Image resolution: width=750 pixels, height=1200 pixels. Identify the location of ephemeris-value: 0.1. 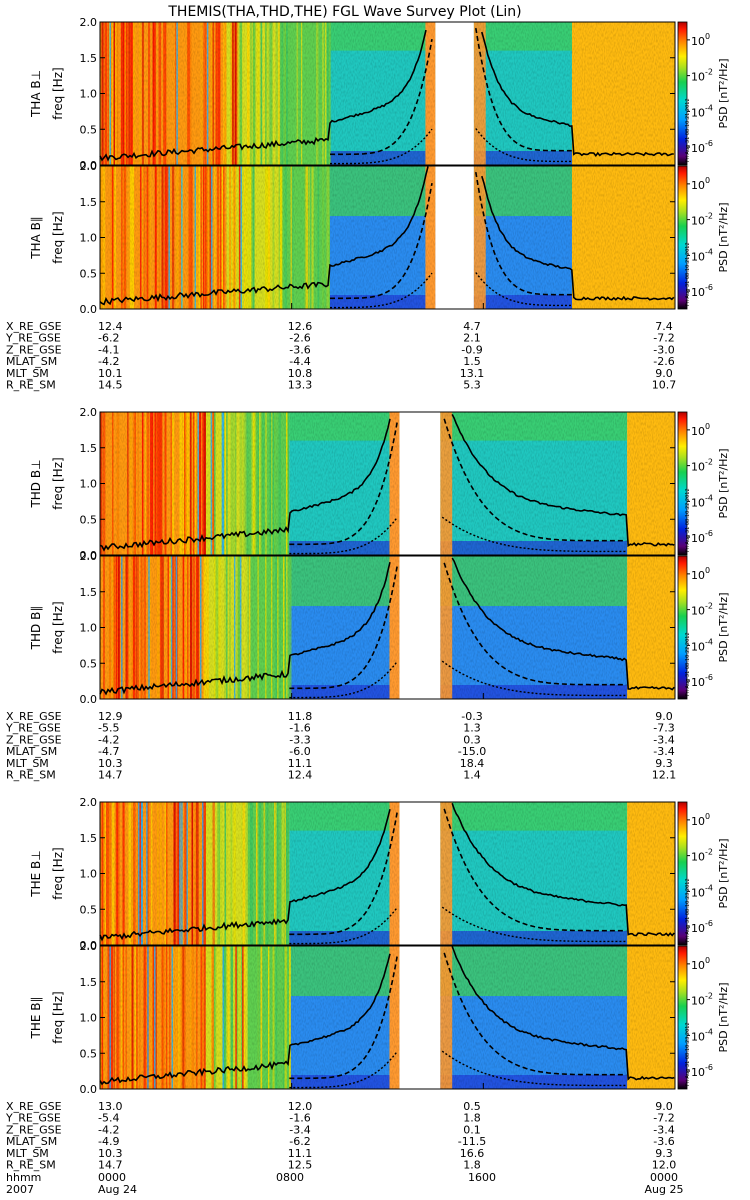
(472, 1129).